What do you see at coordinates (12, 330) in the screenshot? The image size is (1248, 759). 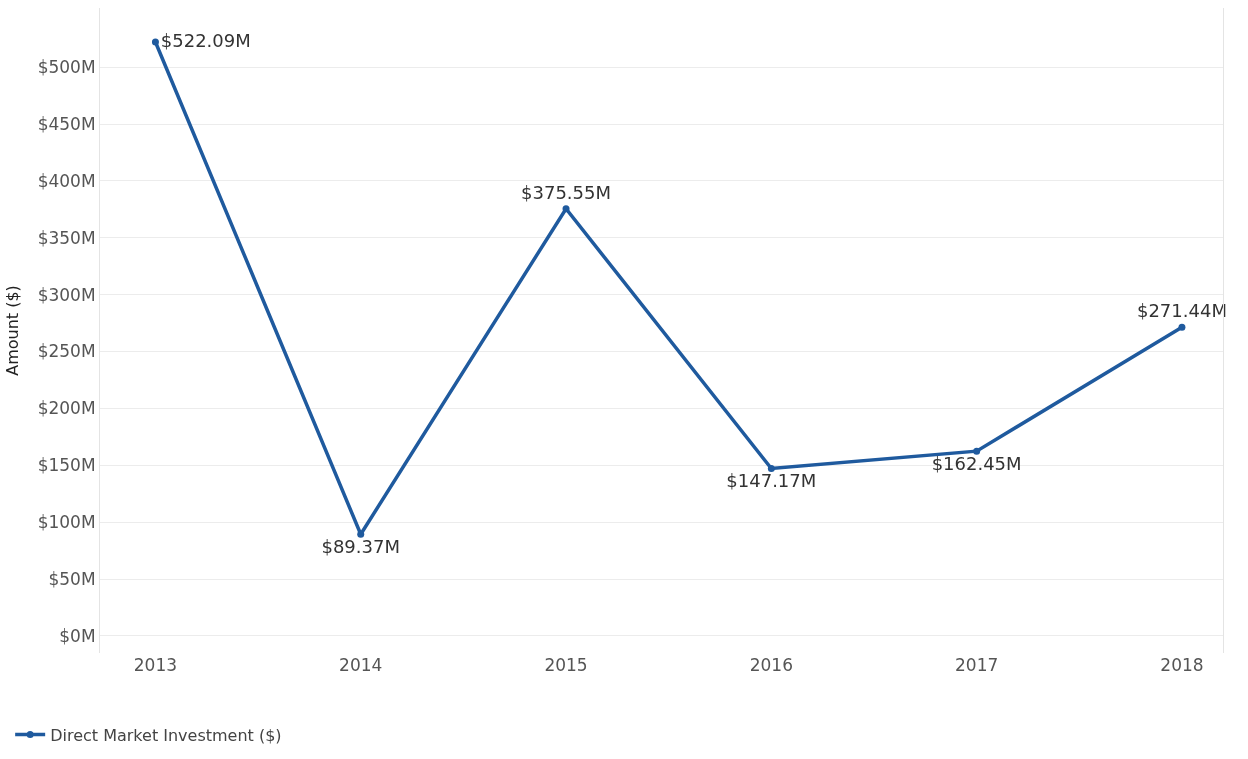 I see `y-axis-title: Amount ($)` at bounding box center [12, 330].